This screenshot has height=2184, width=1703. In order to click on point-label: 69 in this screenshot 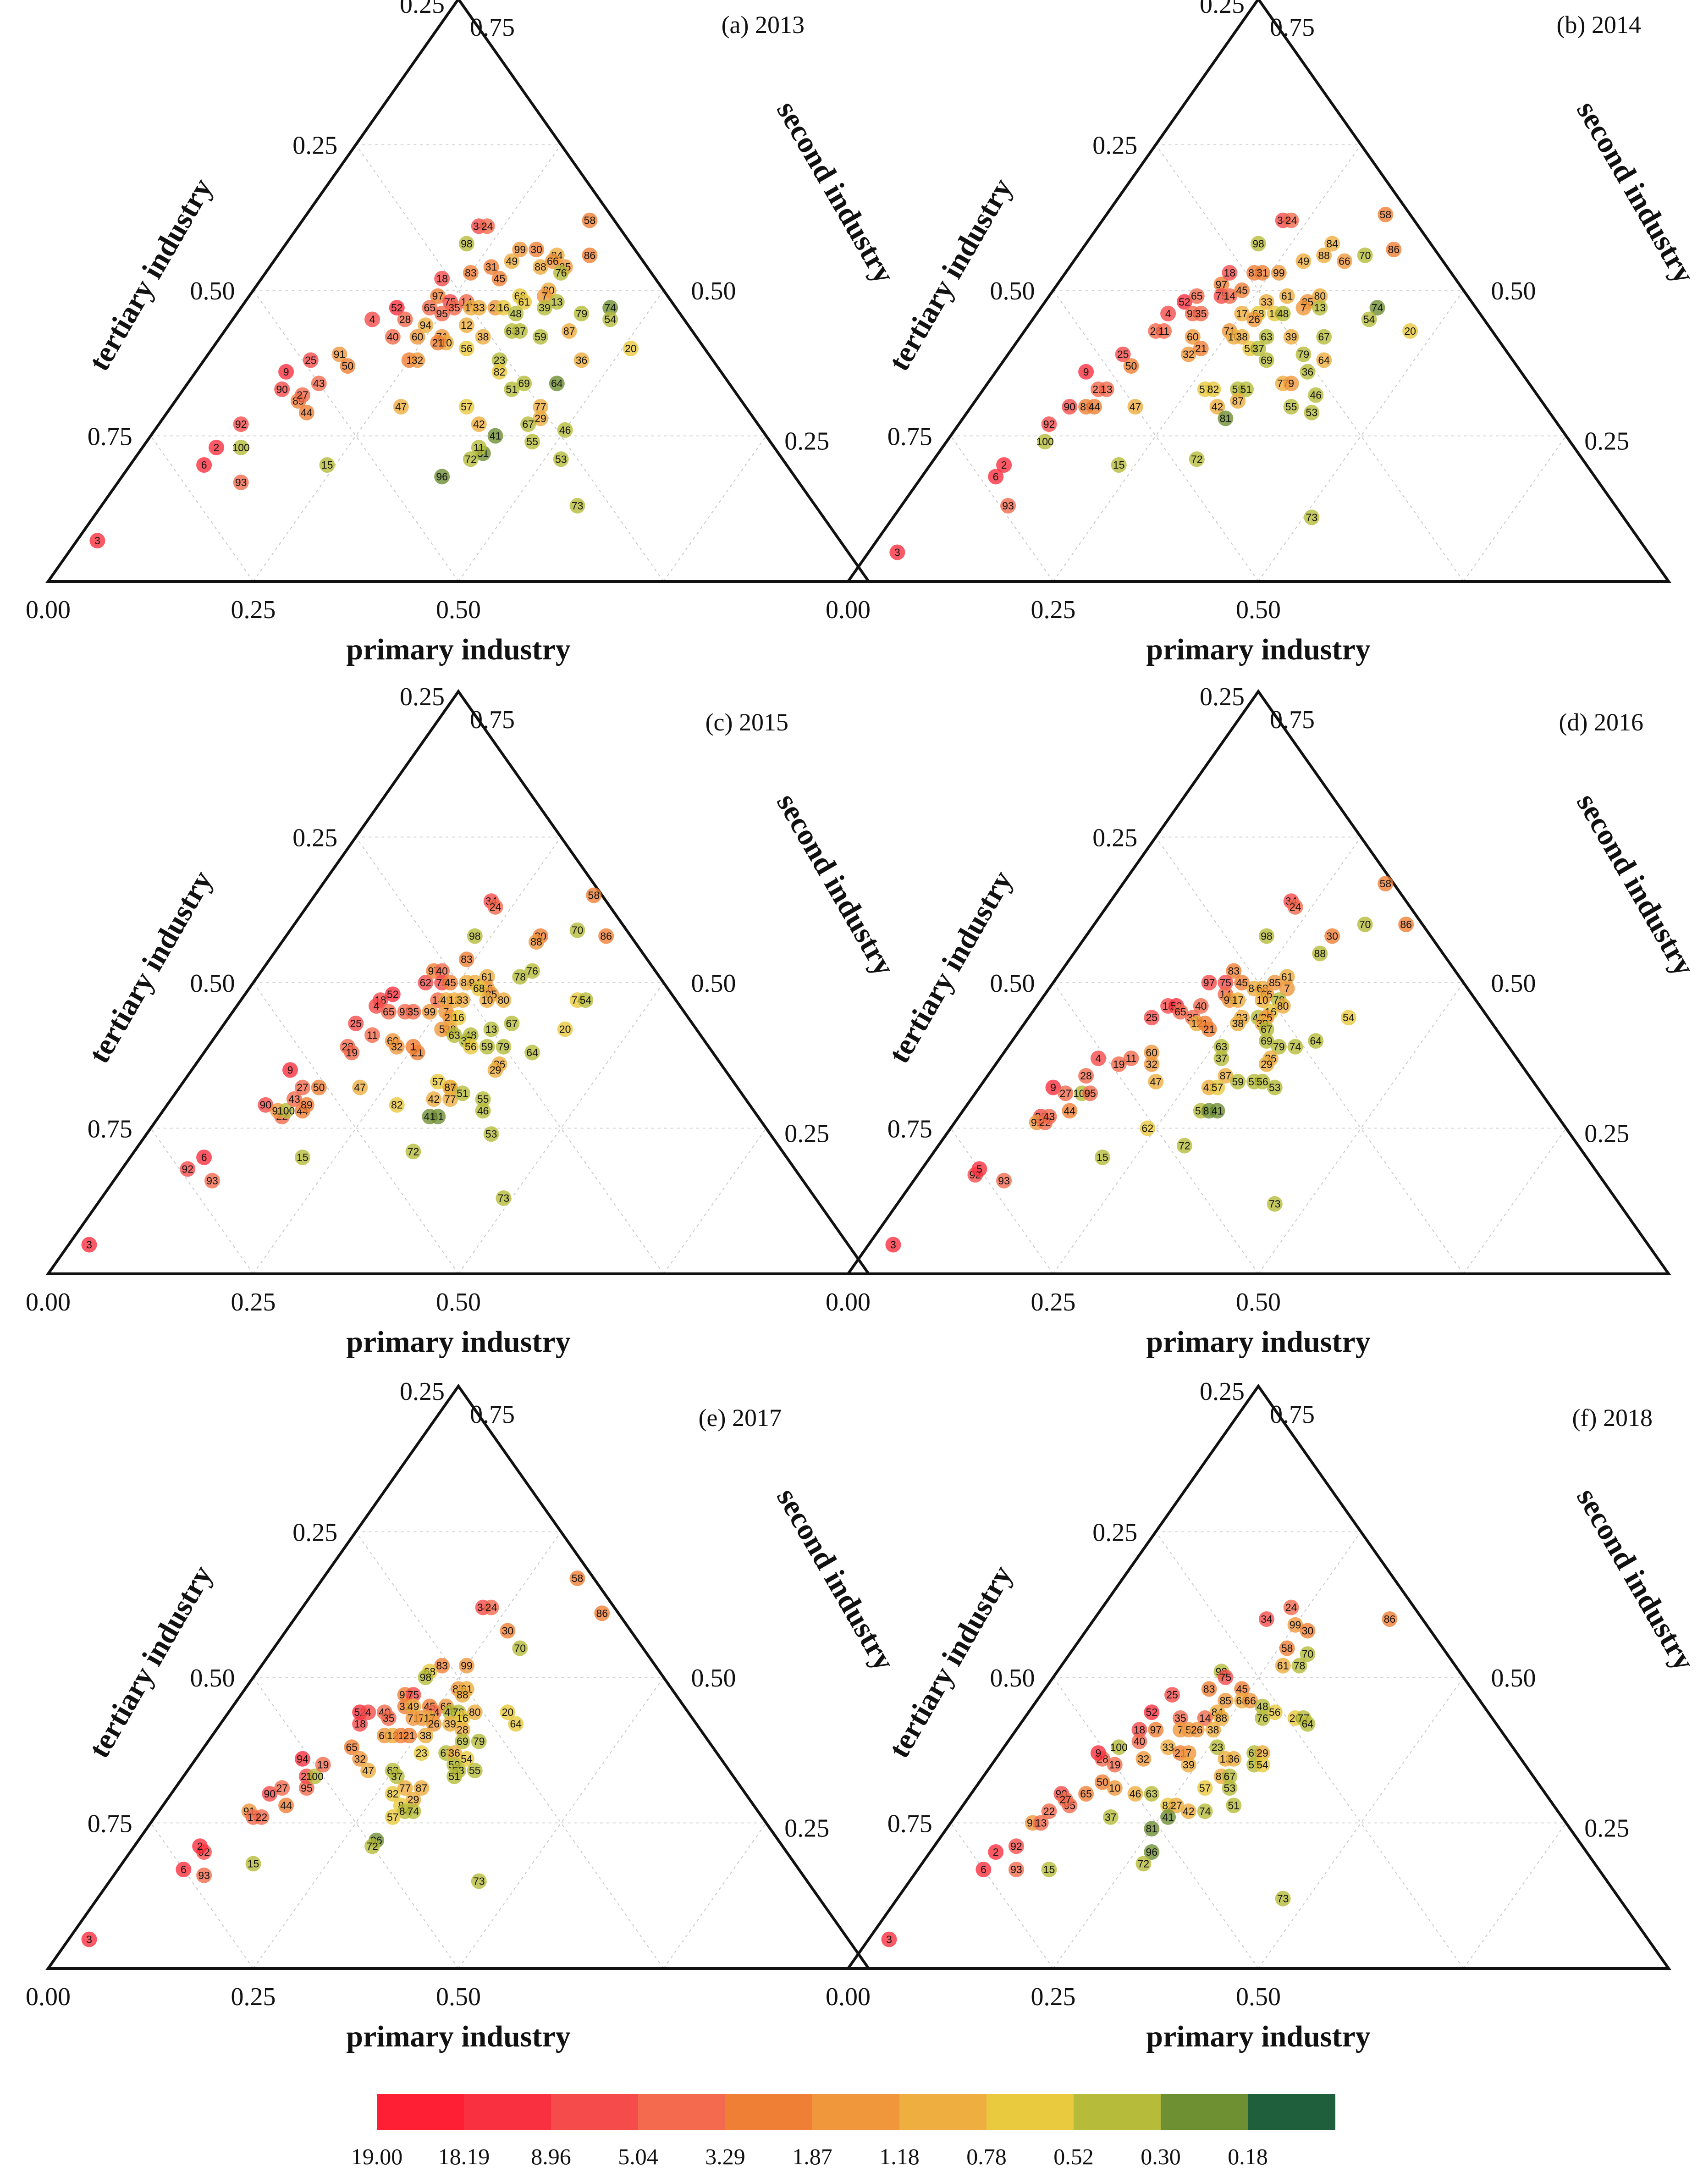, I will do `click(524, 383)`.